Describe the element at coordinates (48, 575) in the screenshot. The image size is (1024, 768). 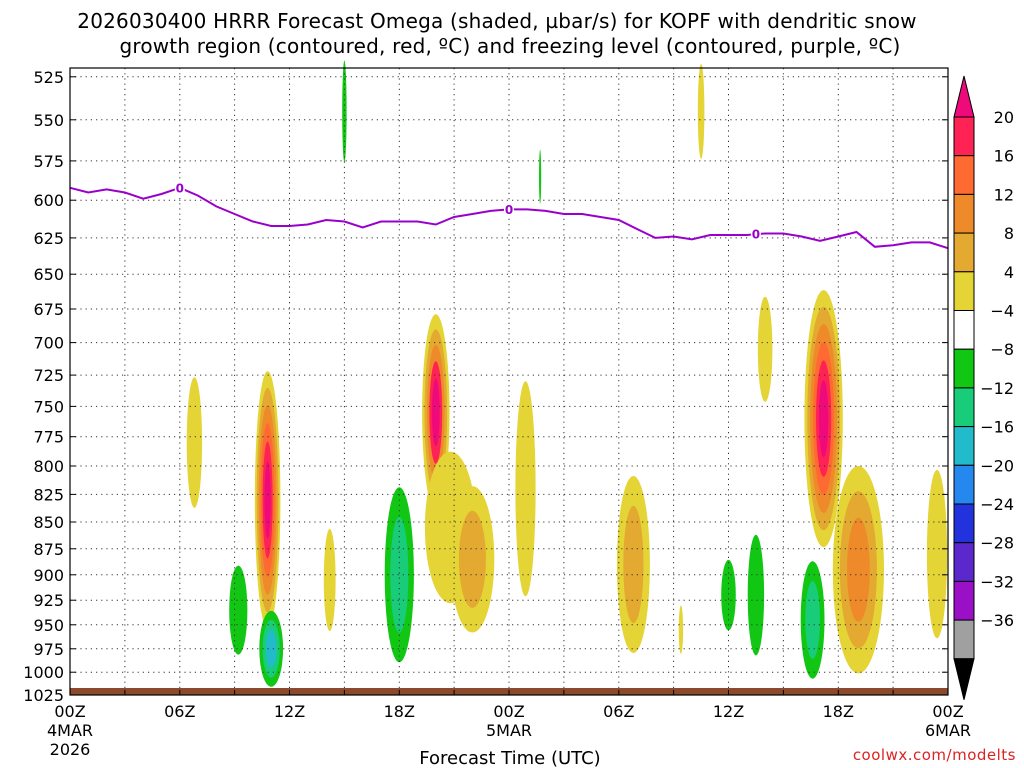
I see `y-tick-label: 900` at that location.